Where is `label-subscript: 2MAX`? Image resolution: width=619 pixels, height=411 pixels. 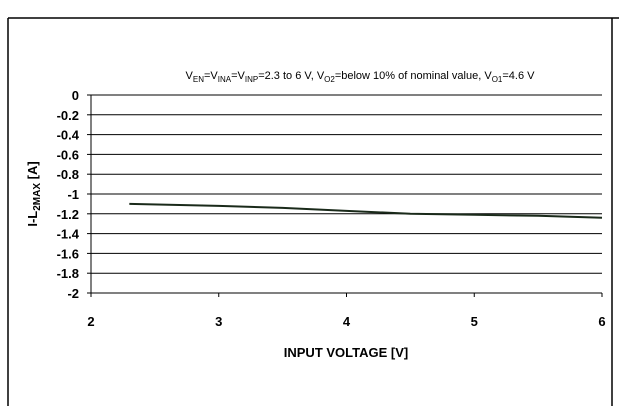
label-subscript: 2MAX is located at coordinates (37, 197).